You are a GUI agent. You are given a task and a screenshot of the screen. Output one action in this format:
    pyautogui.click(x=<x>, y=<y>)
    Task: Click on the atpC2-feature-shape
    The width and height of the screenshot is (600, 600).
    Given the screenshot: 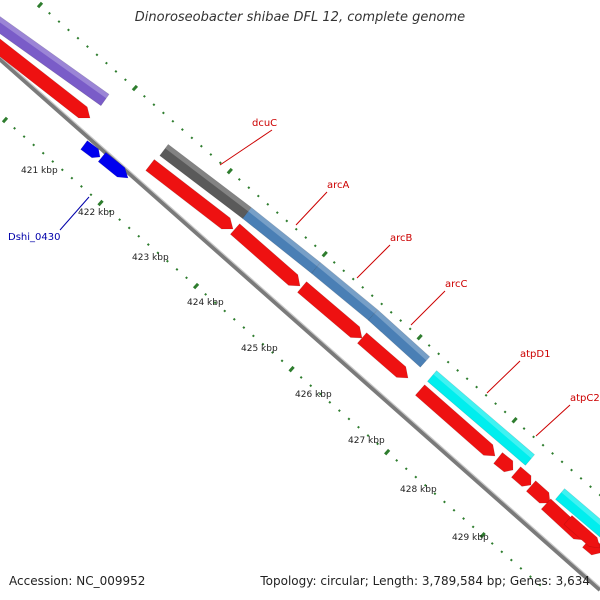 What is the action you would take?
    pyautogui.click(x=577, y=519)
    